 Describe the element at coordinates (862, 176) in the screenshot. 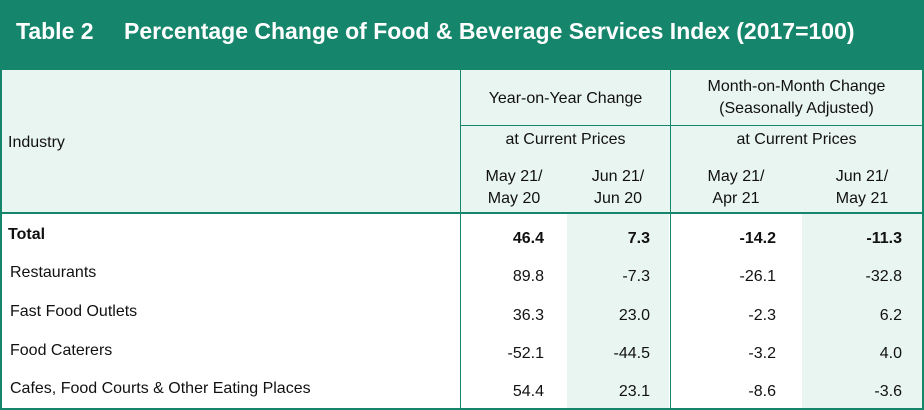

I see `header-col4-line1: Jun 21/` at that location.